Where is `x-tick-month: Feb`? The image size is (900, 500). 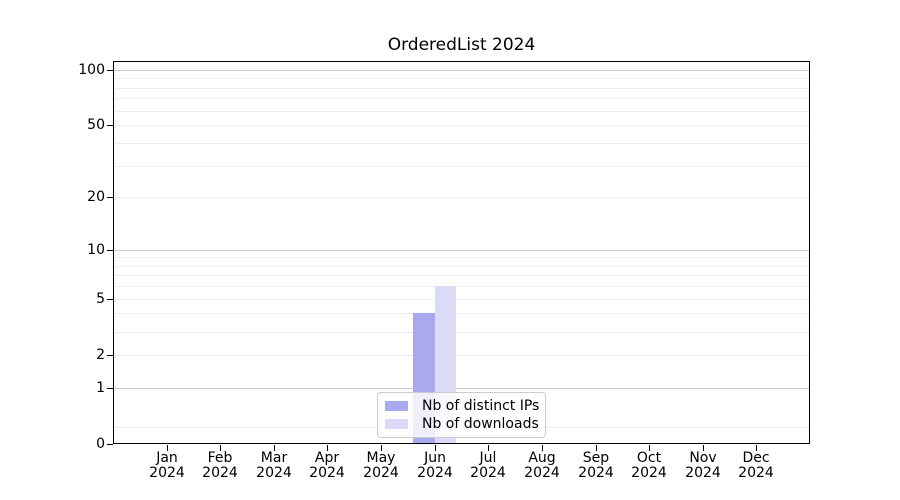 x-tick-month: Feb is located at coordinates (220, 458).